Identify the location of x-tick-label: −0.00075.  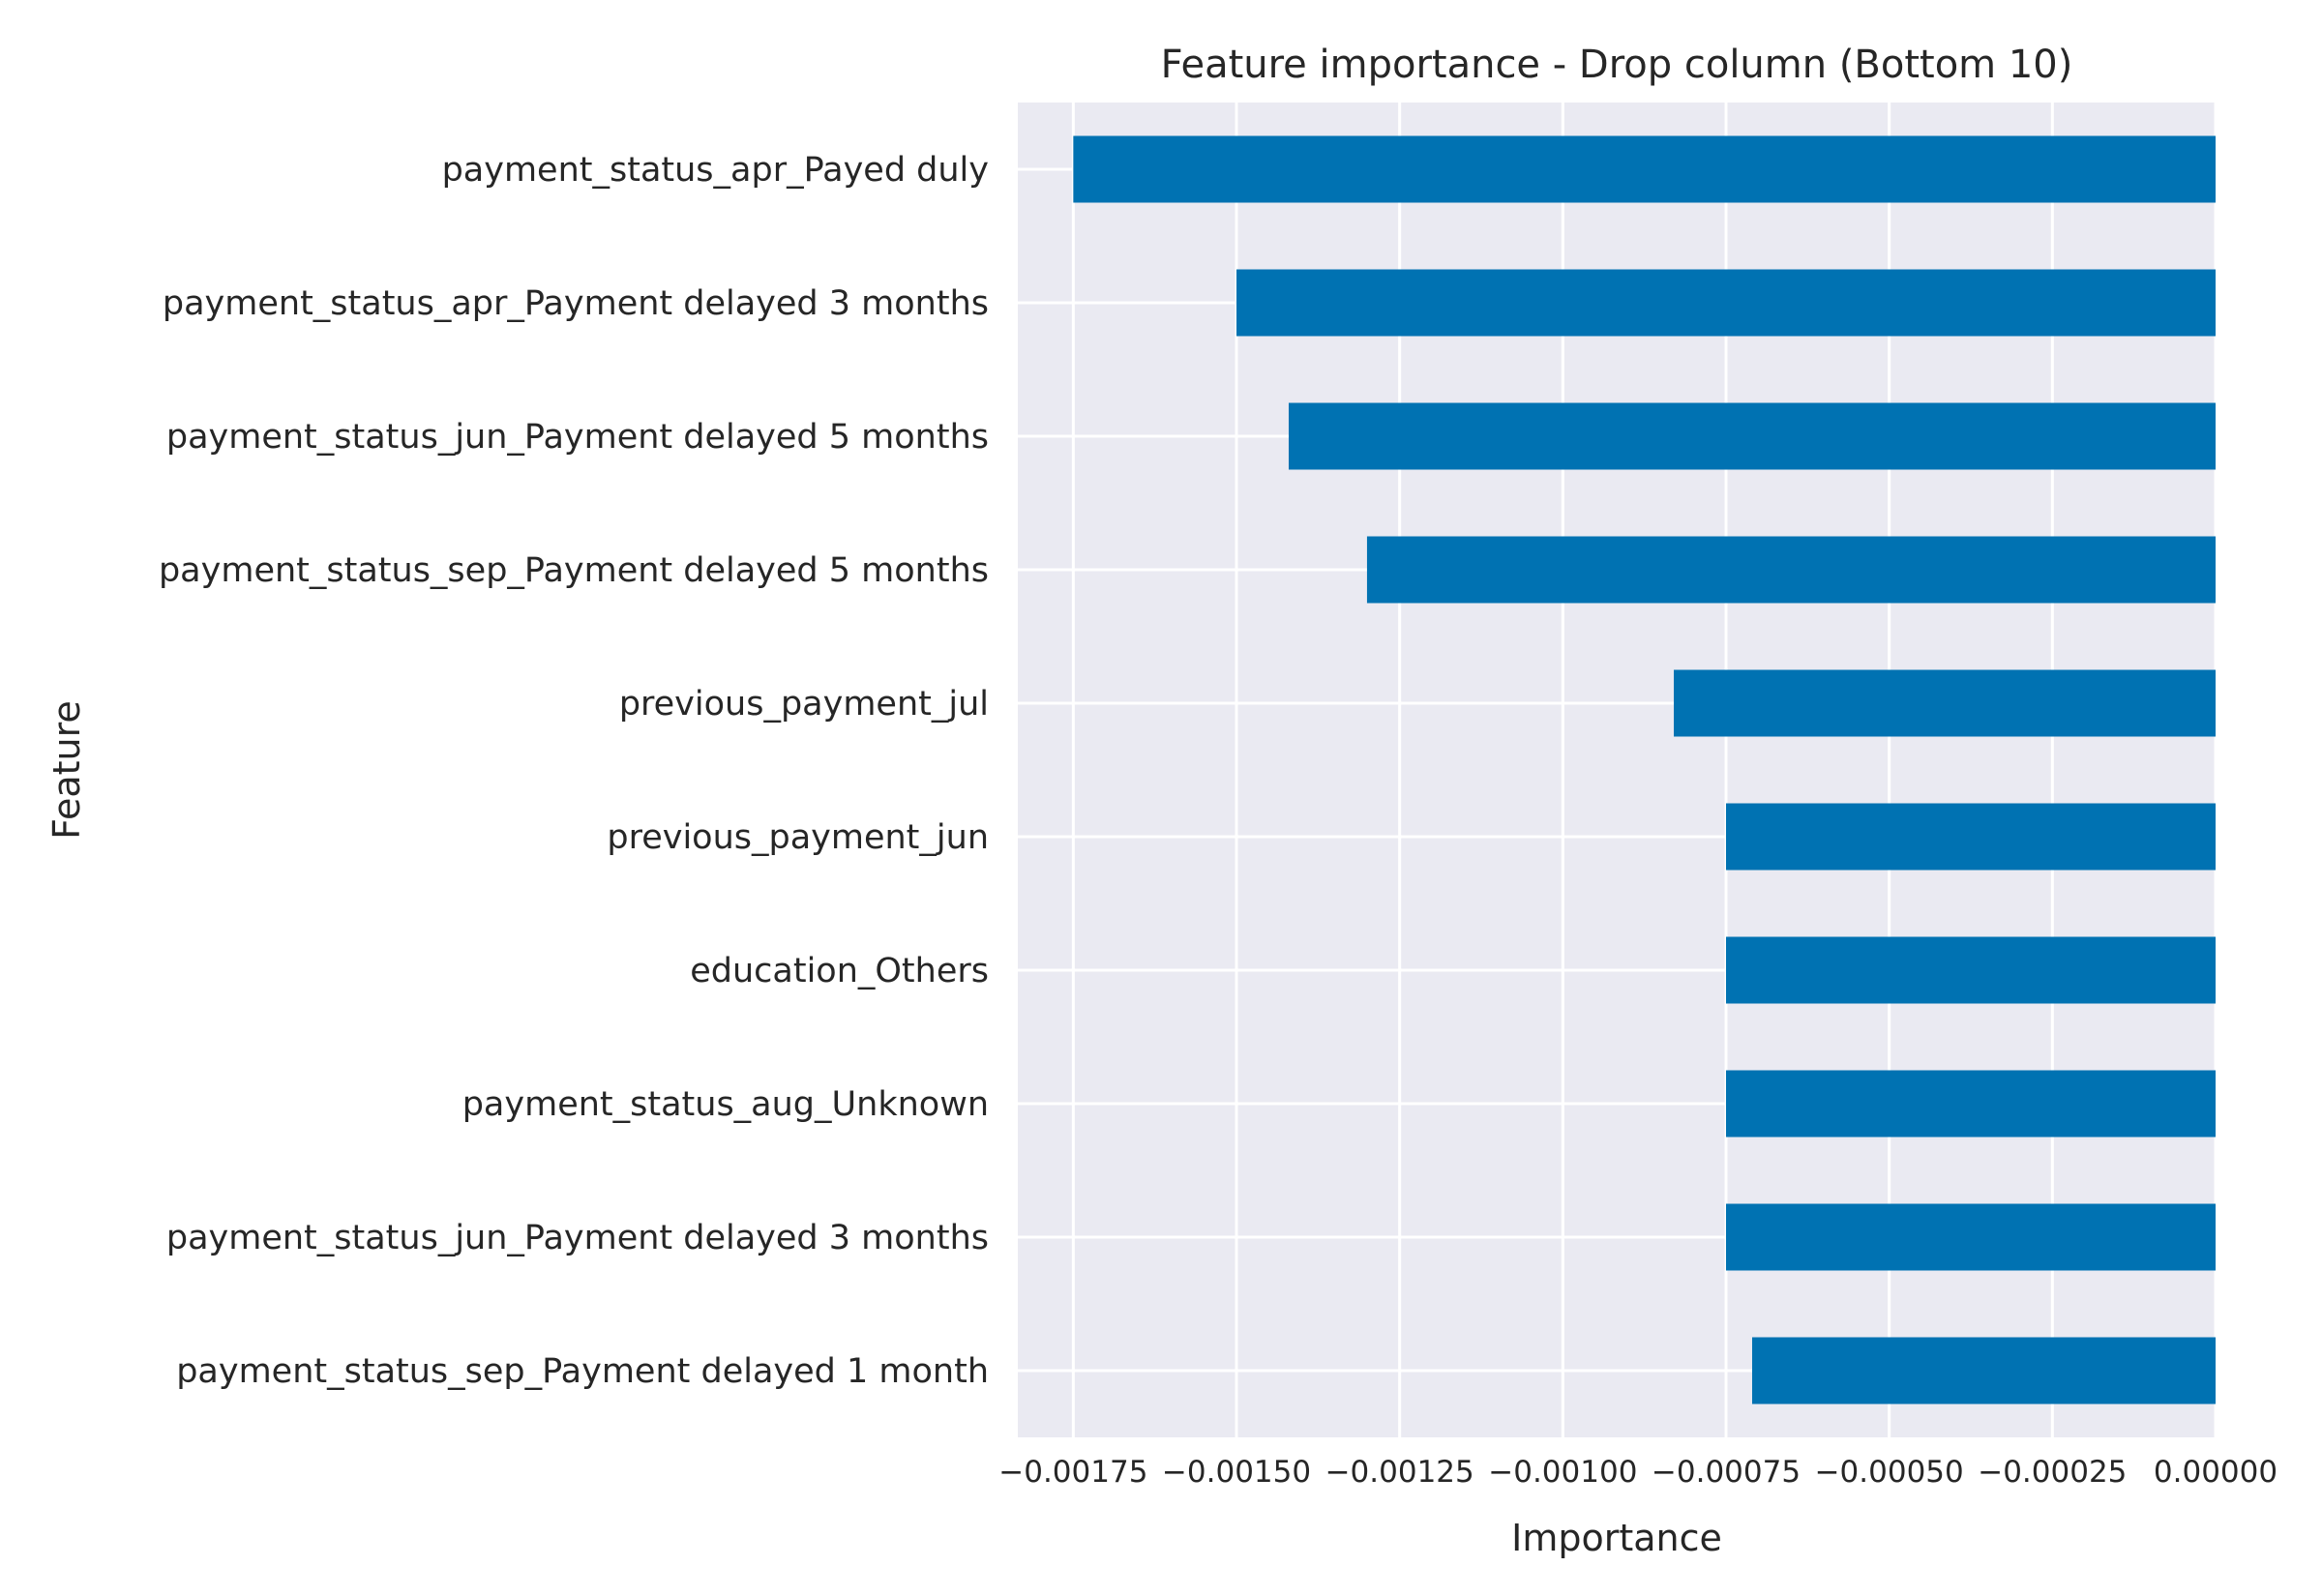
(1726, 1472).